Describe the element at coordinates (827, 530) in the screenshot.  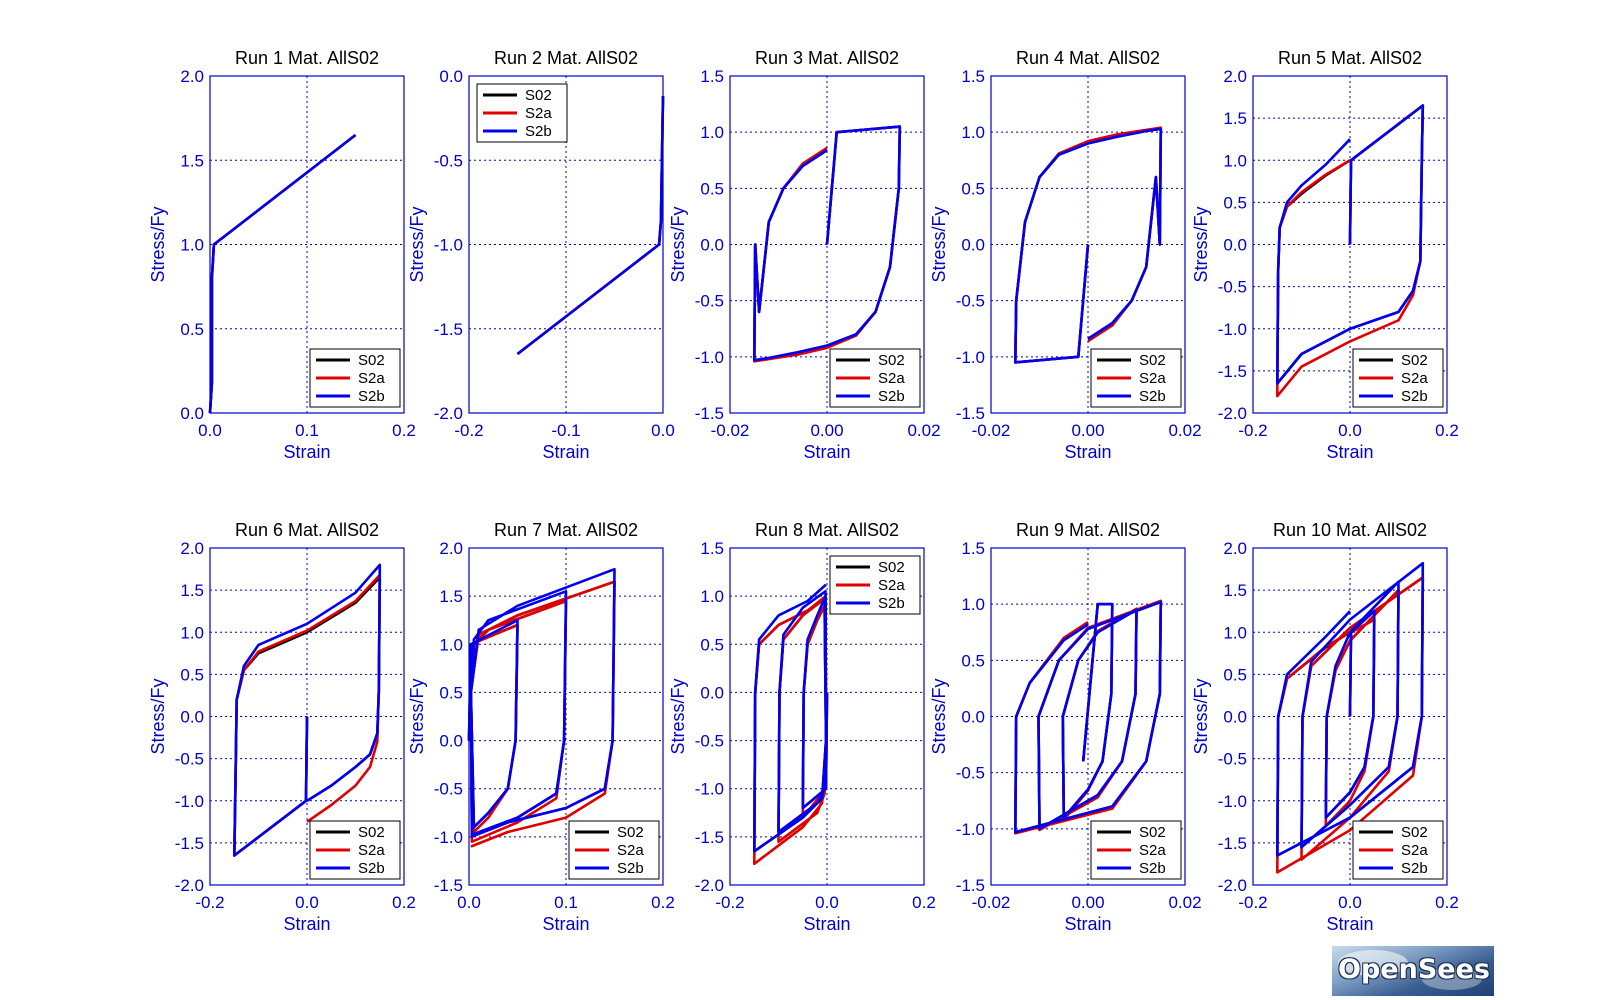
I see `subplot-title: Run 8 Mat. AllS02` at that location.